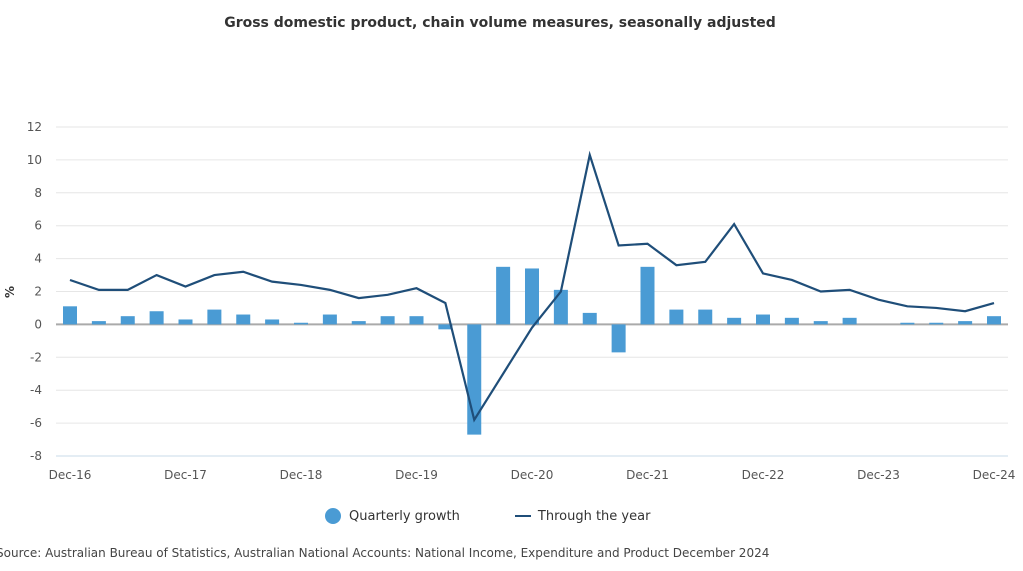 The width and height of the screenshot is (1023, 571). What do you see at coordinates (594, 516) in the screenshot?
I see `legend-label: Through the year` at bounding box center [594, 516].